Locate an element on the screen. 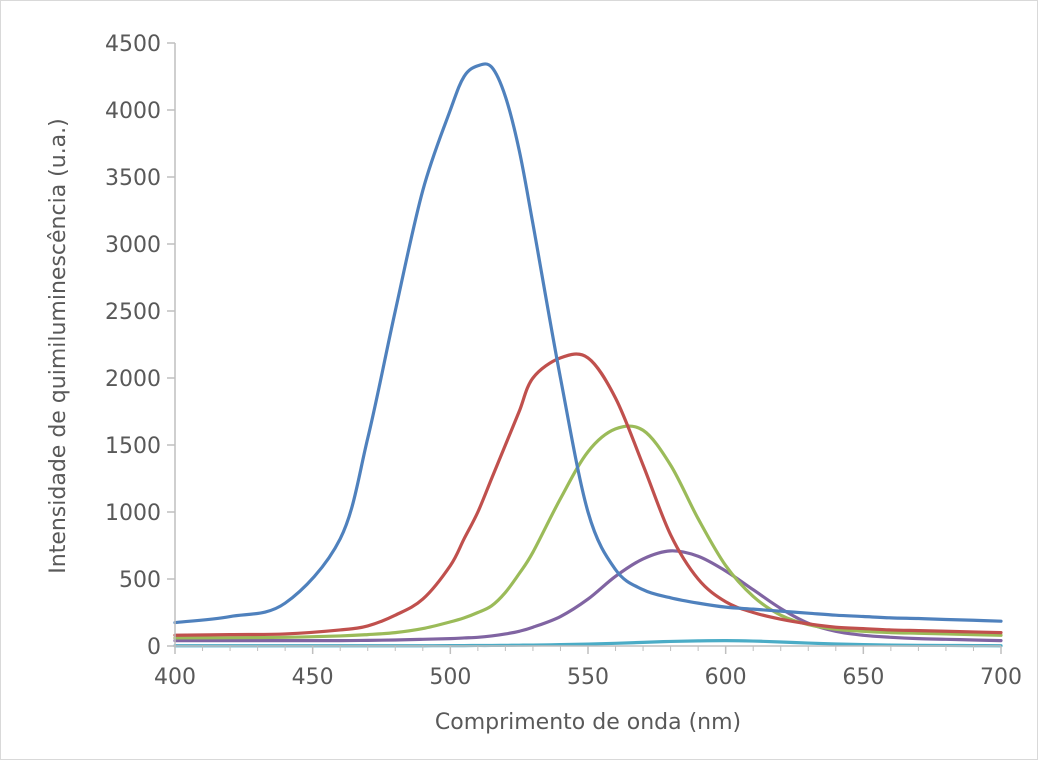  y-tick-label: 3500 is located at coordinates (133, 178).